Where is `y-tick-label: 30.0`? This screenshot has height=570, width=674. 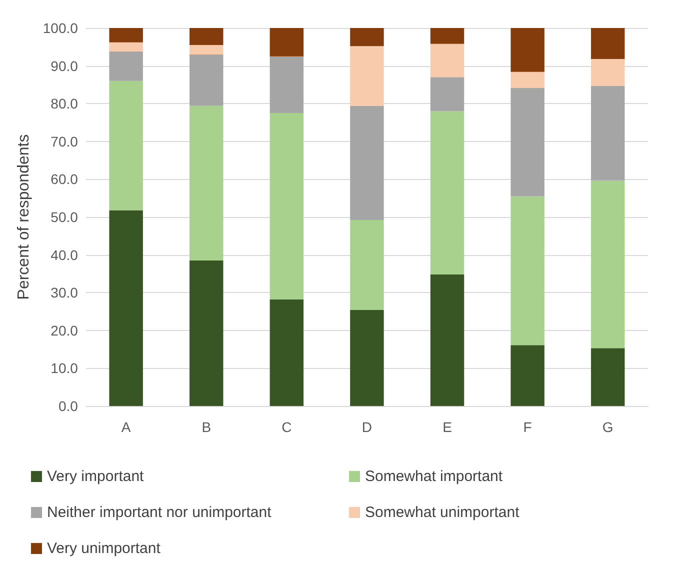 y-tick-label: 30.0 is located at coordinates (64, 292).